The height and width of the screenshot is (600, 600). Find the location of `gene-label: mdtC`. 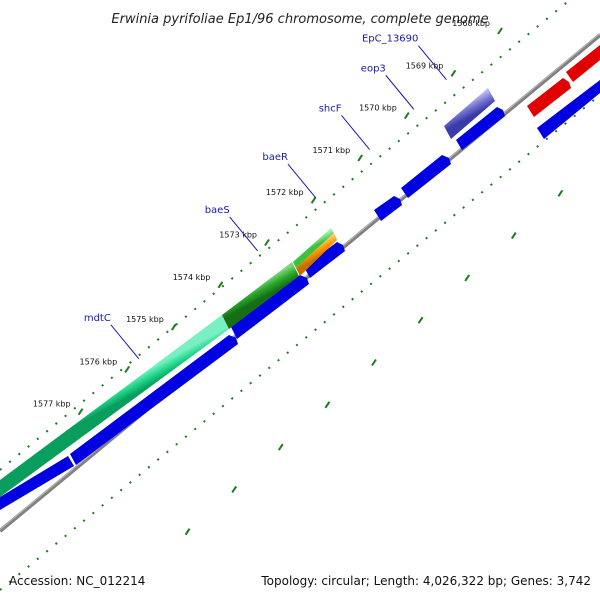

gene-label: mdtC is located at coordinates (97, 318).